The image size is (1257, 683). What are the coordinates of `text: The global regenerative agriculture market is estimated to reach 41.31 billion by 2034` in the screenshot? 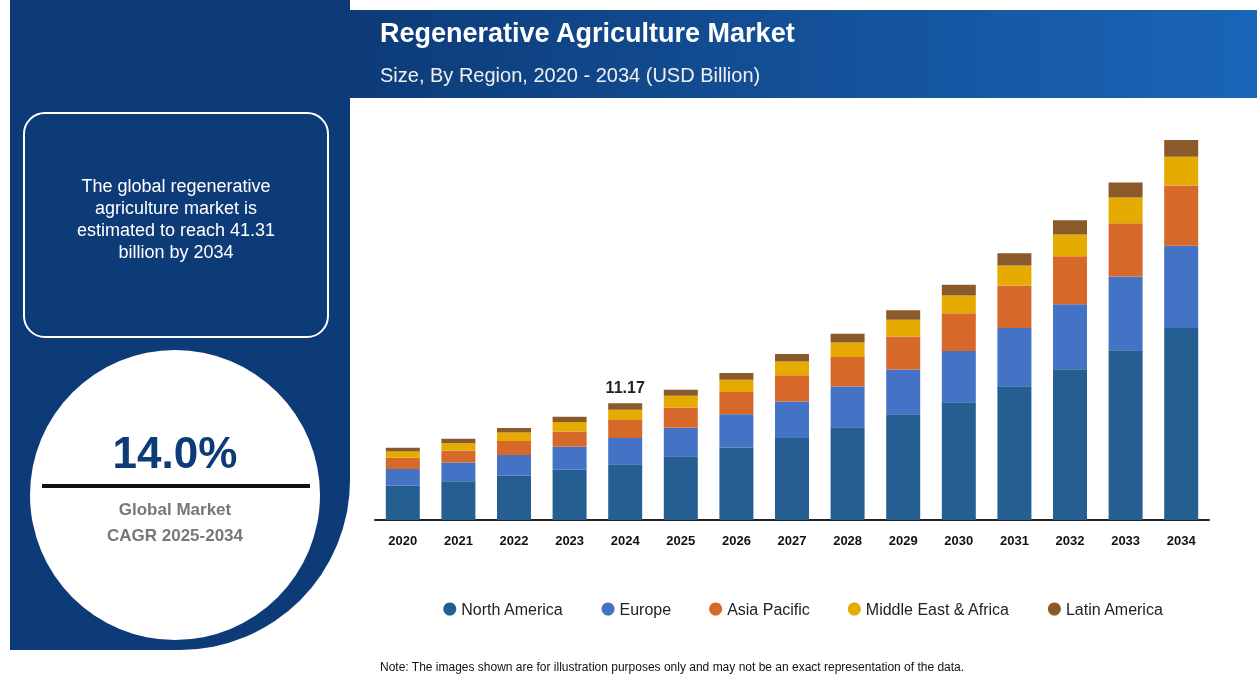 It's located at (176, 219).